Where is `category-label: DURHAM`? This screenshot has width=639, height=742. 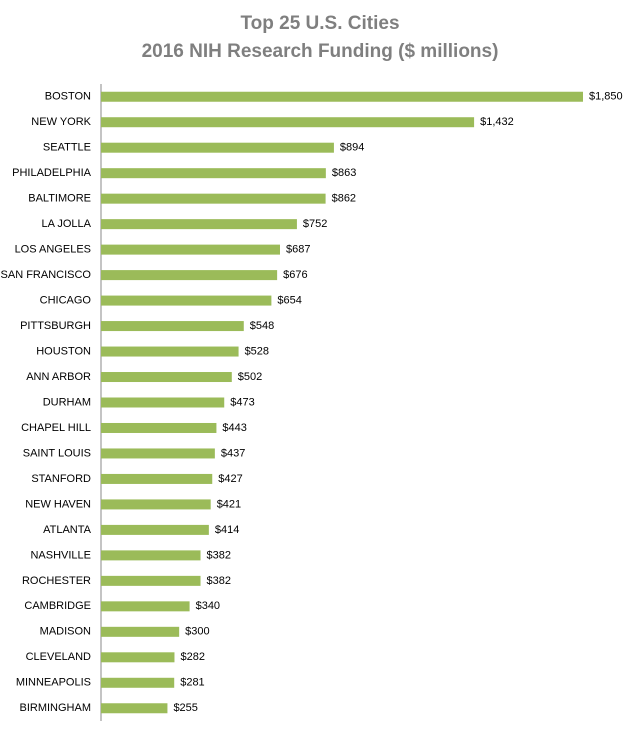
category-label: DURHAM is located at coordinates (67, 402).